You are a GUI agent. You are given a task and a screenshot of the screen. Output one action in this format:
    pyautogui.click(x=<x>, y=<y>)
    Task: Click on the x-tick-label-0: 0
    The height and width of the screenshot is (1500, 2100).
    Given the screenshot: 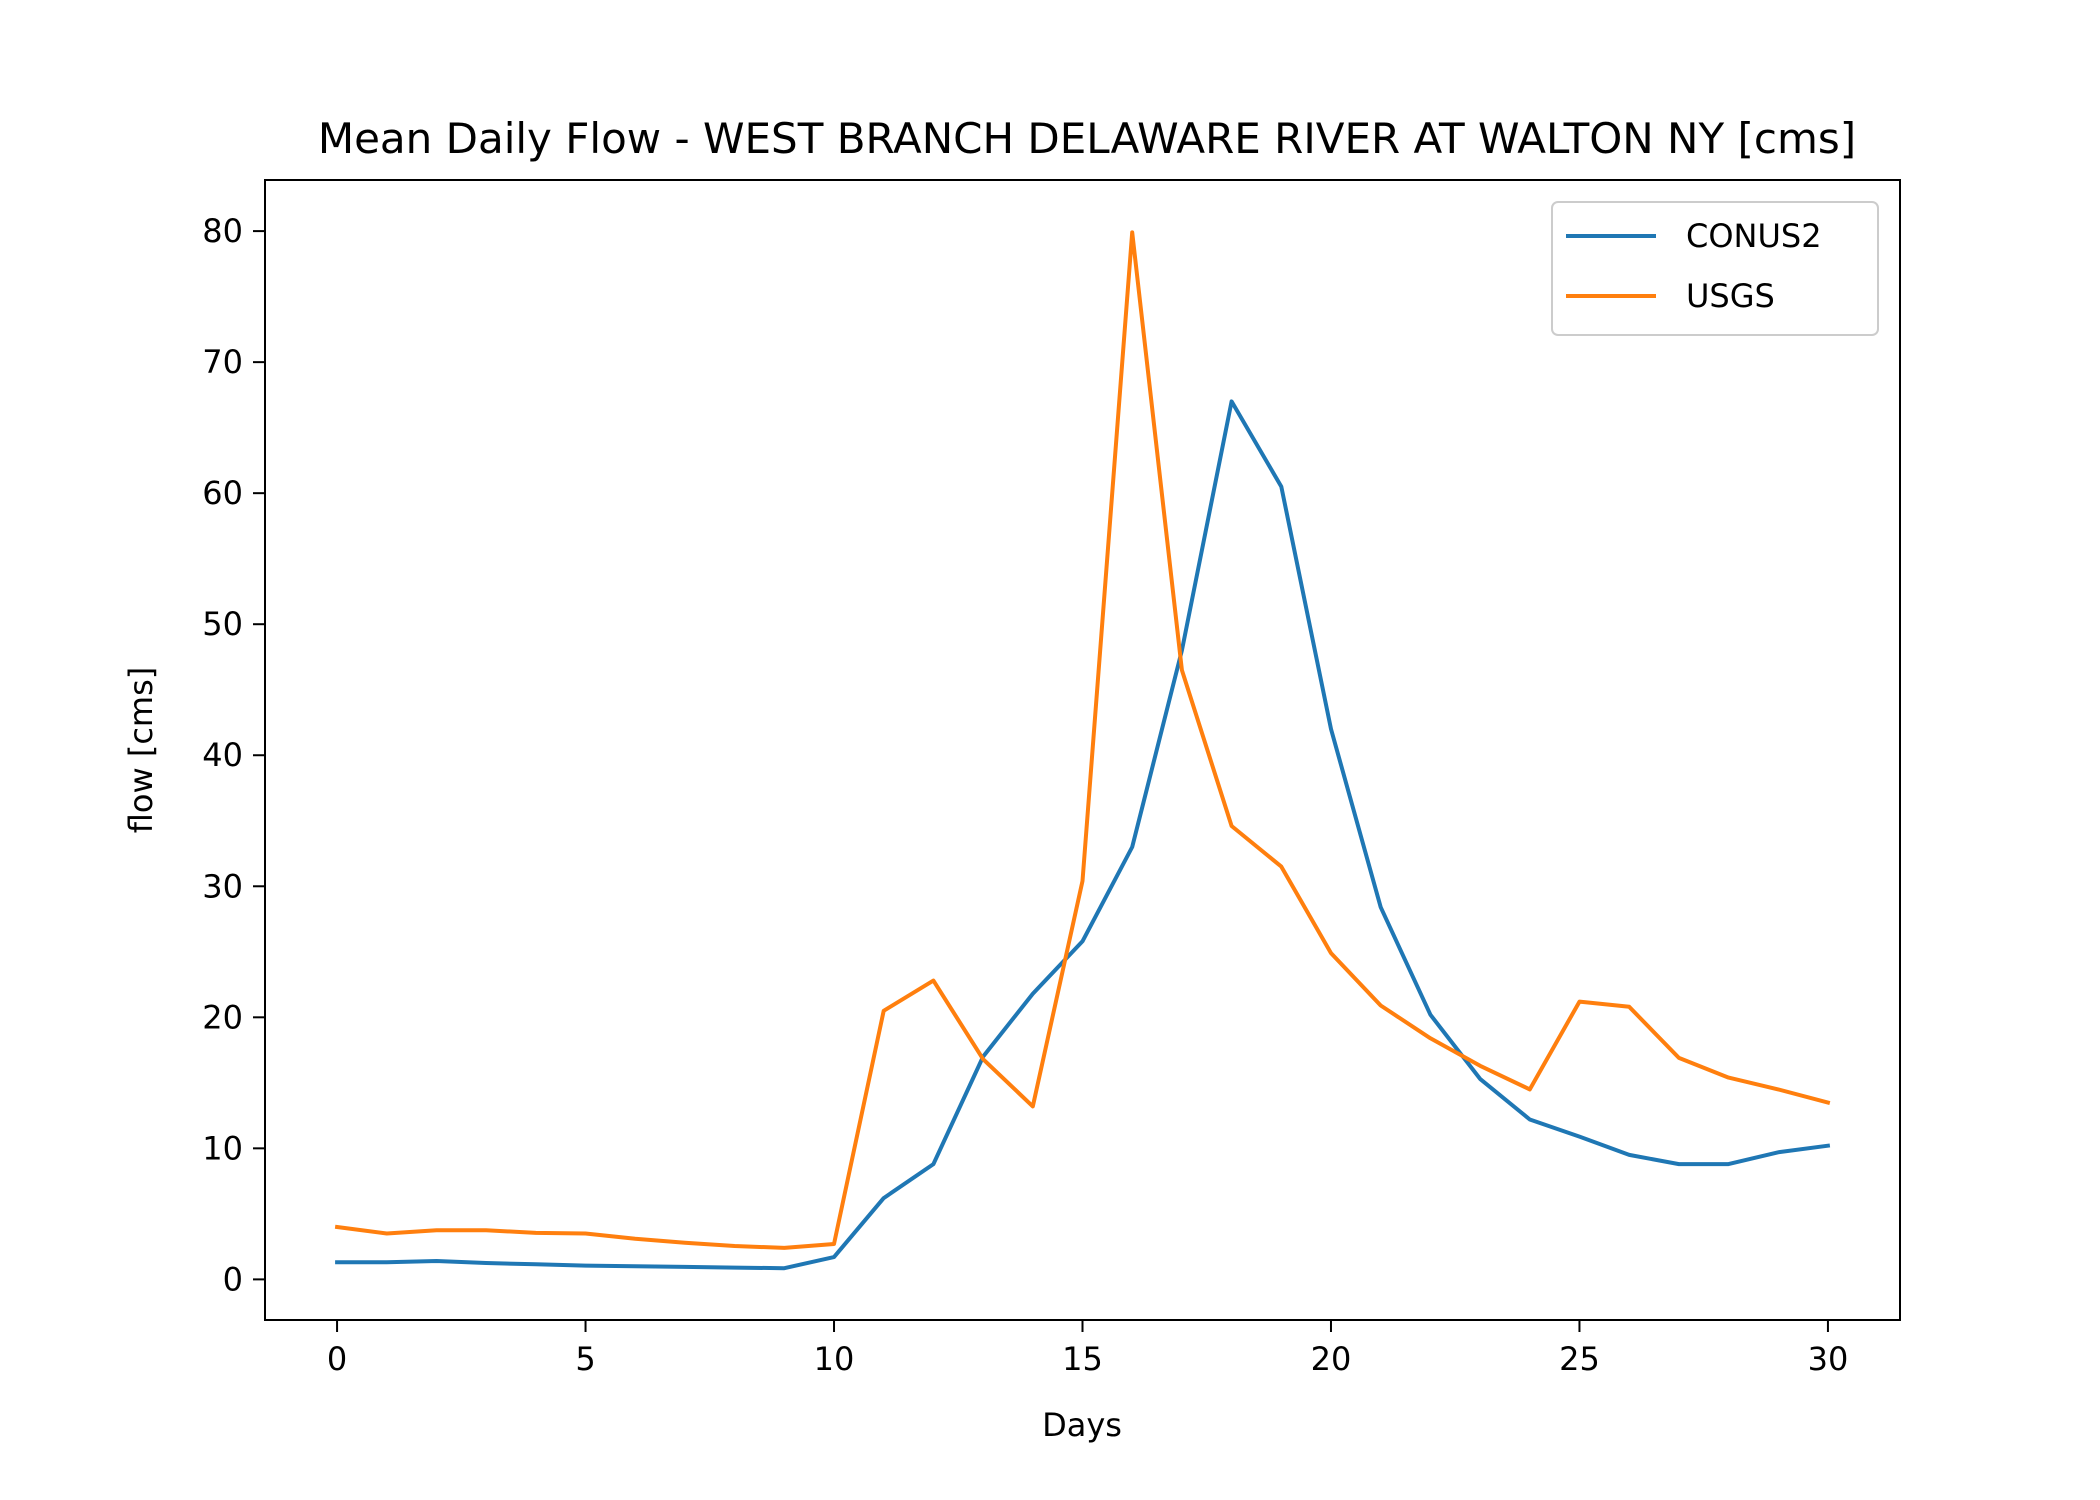 What is the action you would take?
    pyautogui.click(x=337, y=1359)
    